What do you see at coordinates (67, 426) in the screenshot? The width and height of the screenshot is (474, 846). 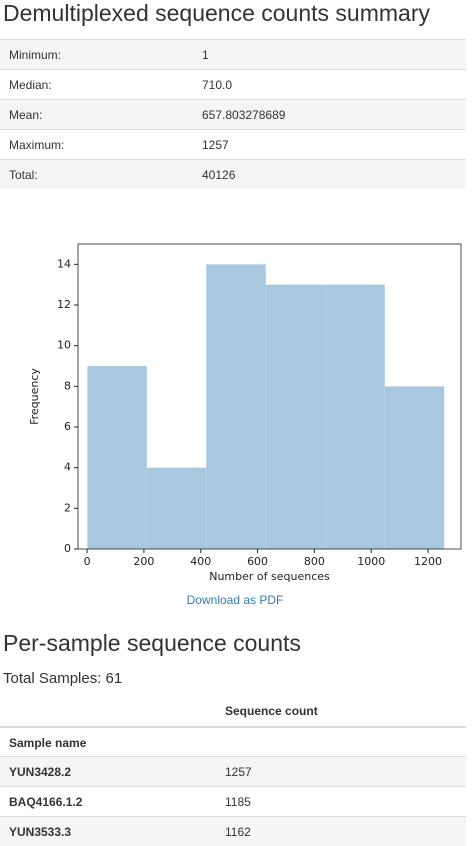 I see `y-tick-label: 6` at bounding box center [67, 426].